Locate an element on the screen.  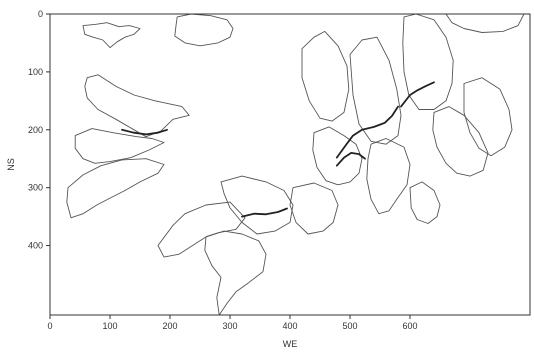
y-axis-title: NS is located at coordinates (11, 164).